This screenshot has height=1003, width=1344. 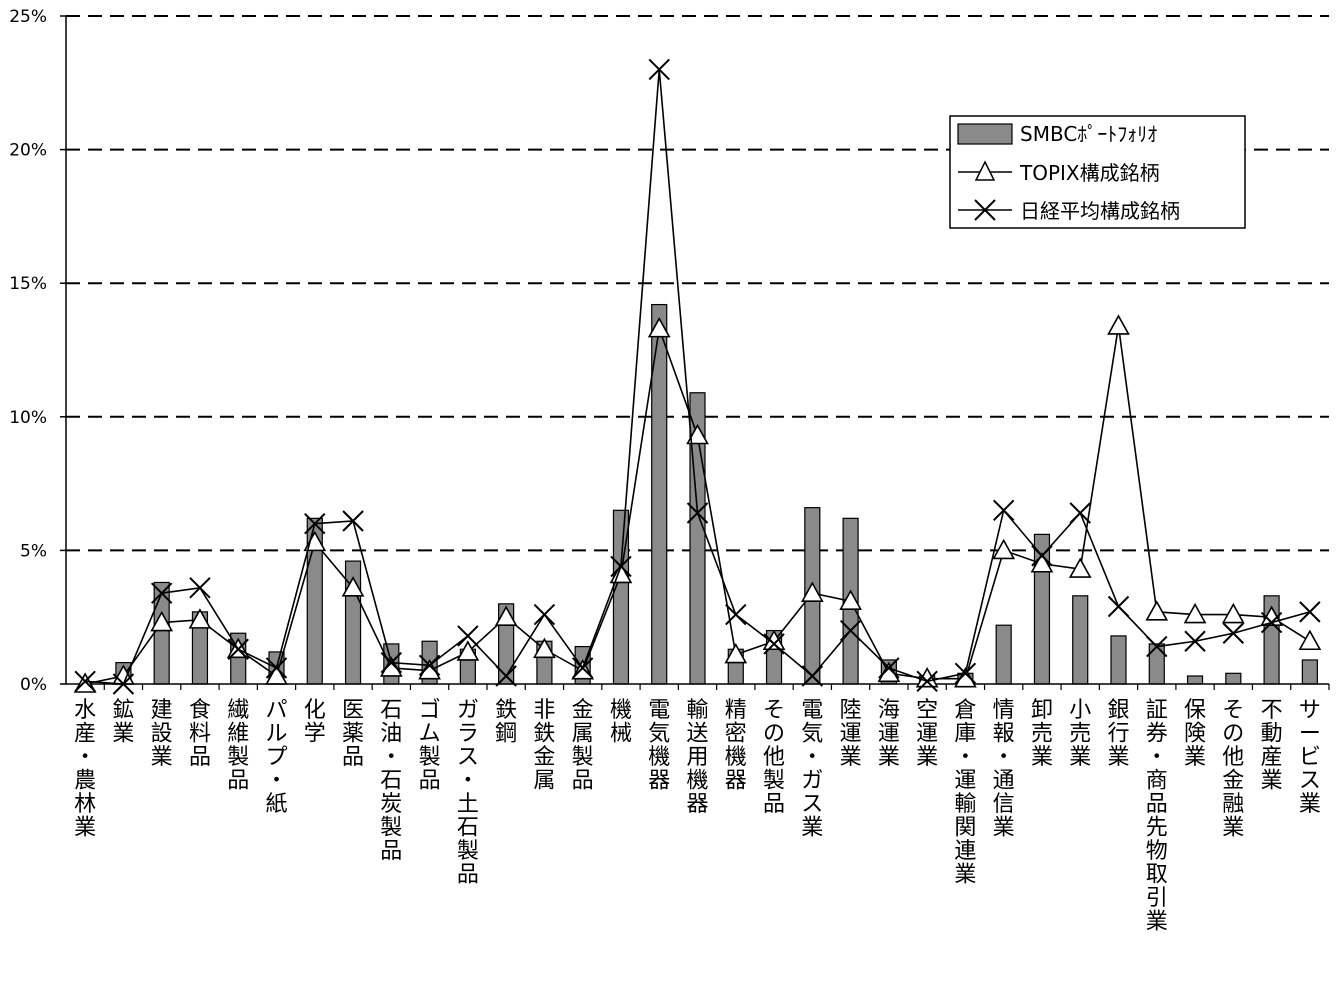 What do you see at coordinates (1157, 816) in the screenshot?
I see `x-tick-label: 証券・商品先物取引業` at bounding box center [1157, 816].